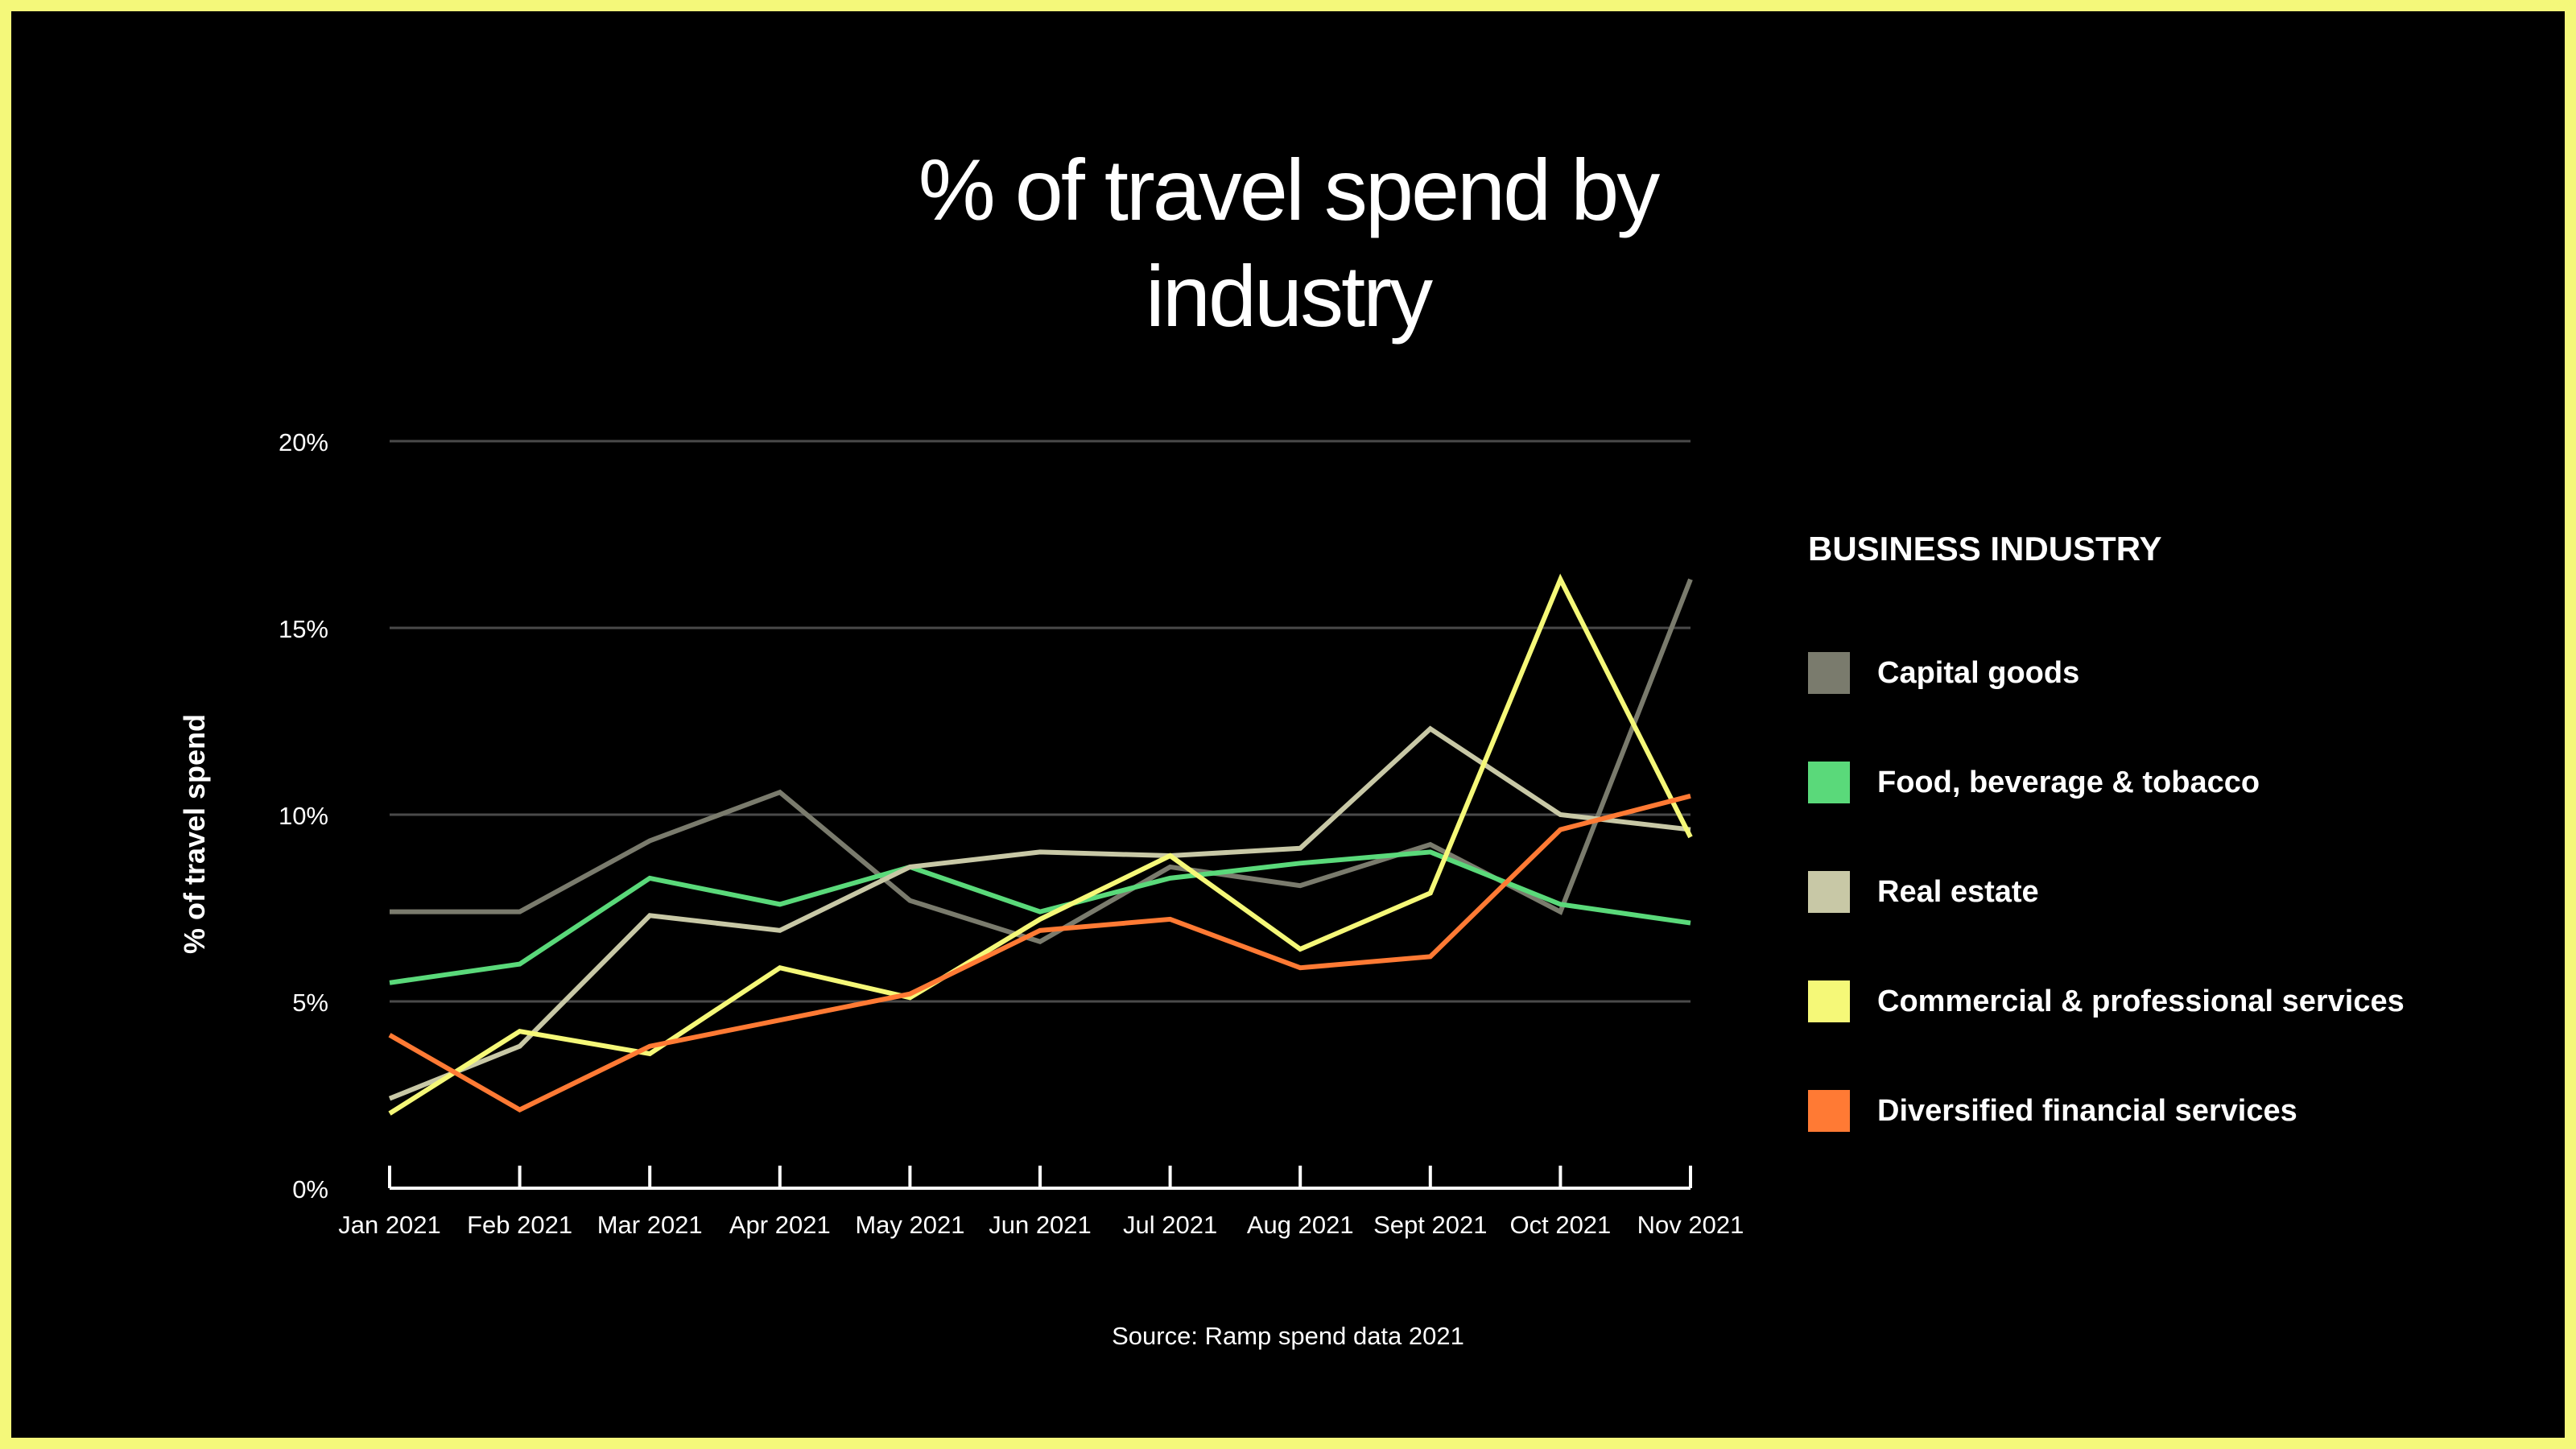 Image resolution: width=2576 pixels, height=1449 pixels. What do you see at coordinates (1958, 891) in the screenshot?
I see `legend-label: Real estate` at bounding box center [1958, 891].